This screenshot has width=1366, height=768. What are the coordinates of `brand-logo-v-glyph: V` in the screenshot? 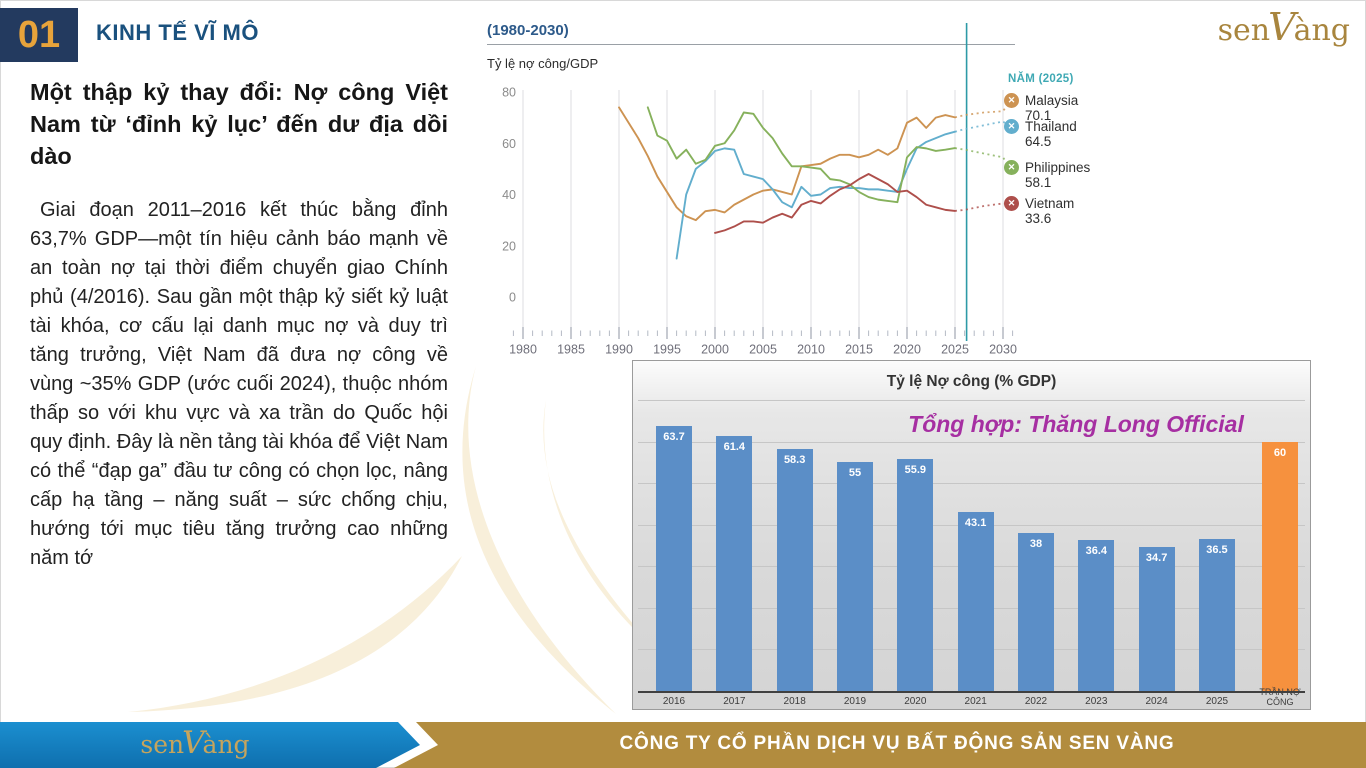 It's located at (1282, 27).